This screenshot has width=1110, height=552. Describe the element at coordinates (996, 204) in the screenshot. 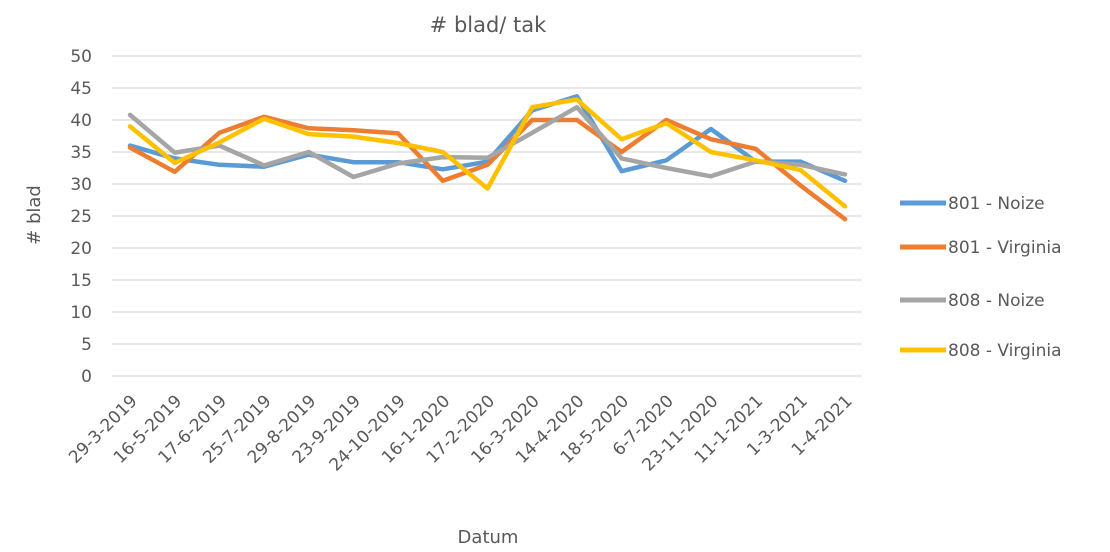

I see `legend-label: 801 - Noize` at that location.